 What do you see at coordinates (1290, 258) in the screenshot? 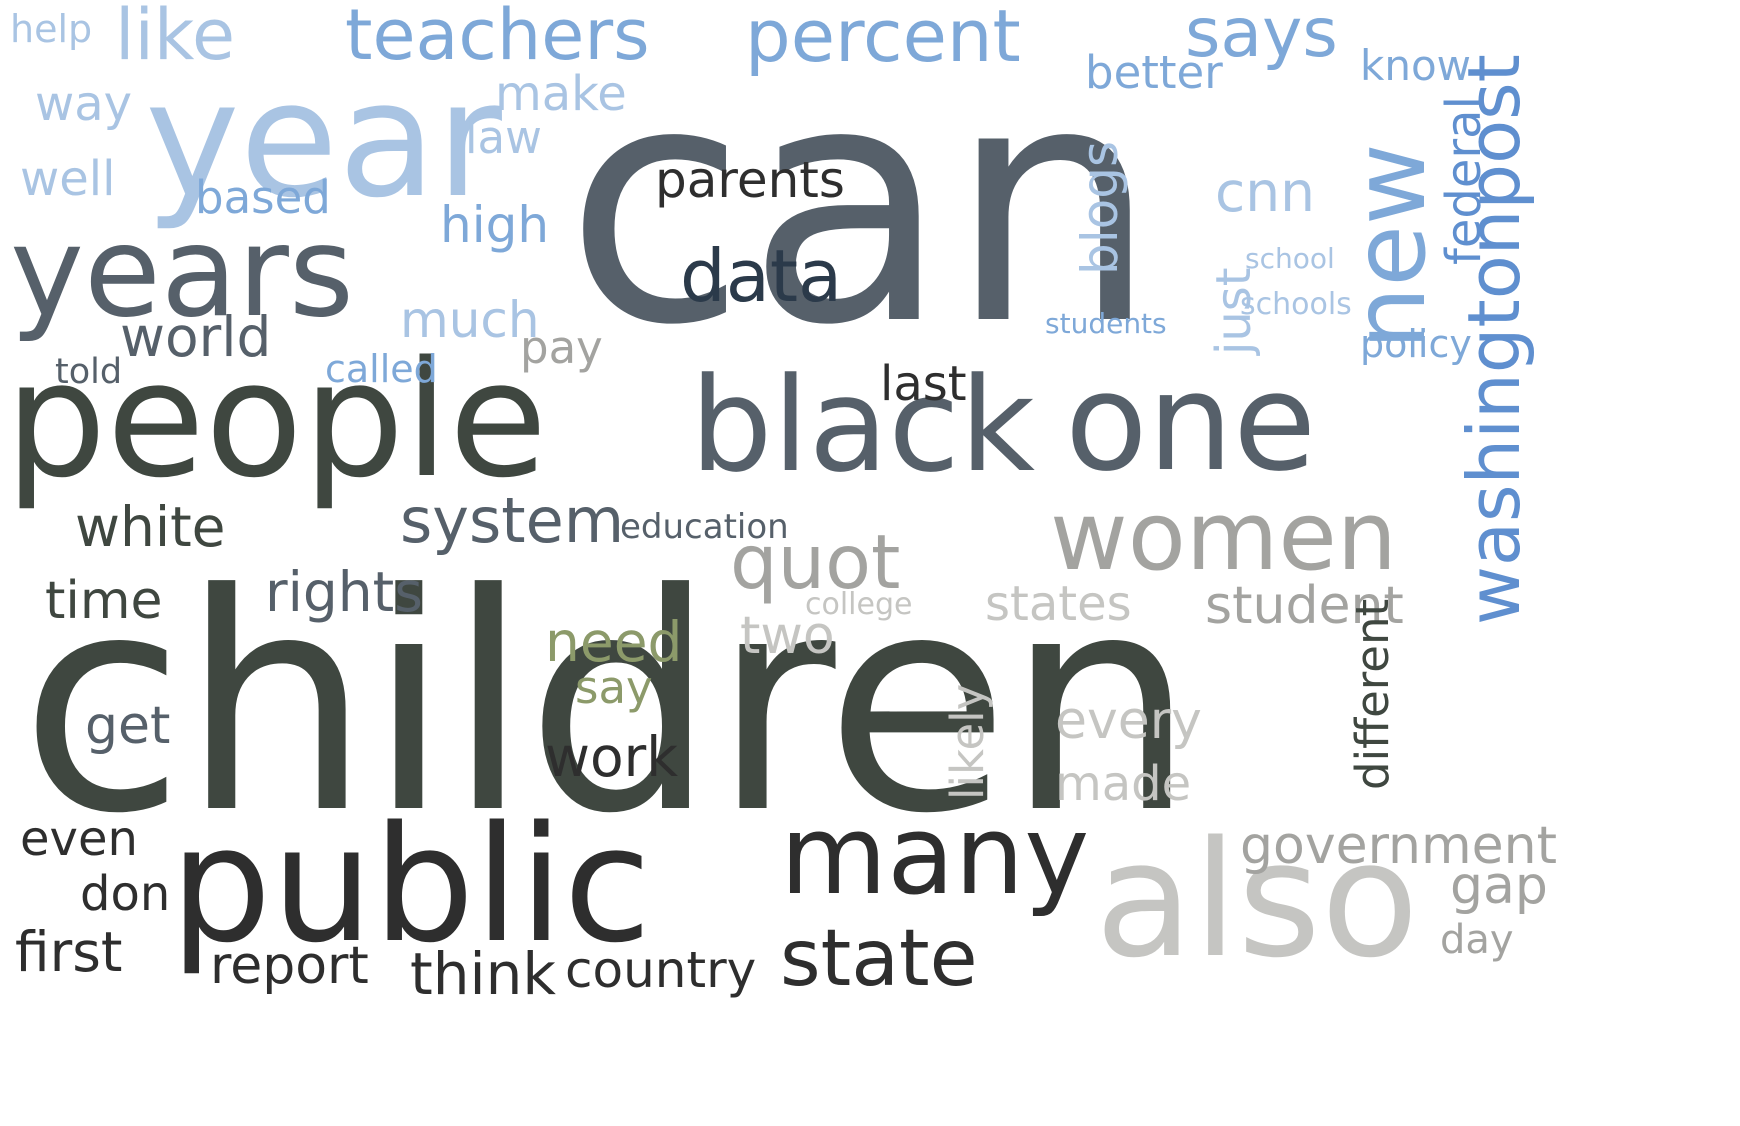
I see `word-school: school` at bounding box center [1290, 258].